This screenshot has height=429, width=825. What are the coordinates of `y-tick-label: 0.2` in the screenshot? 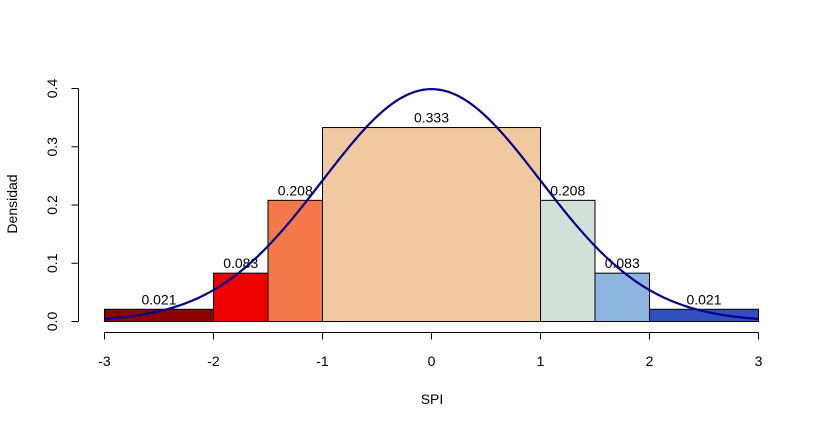 It's located at (52, 205).